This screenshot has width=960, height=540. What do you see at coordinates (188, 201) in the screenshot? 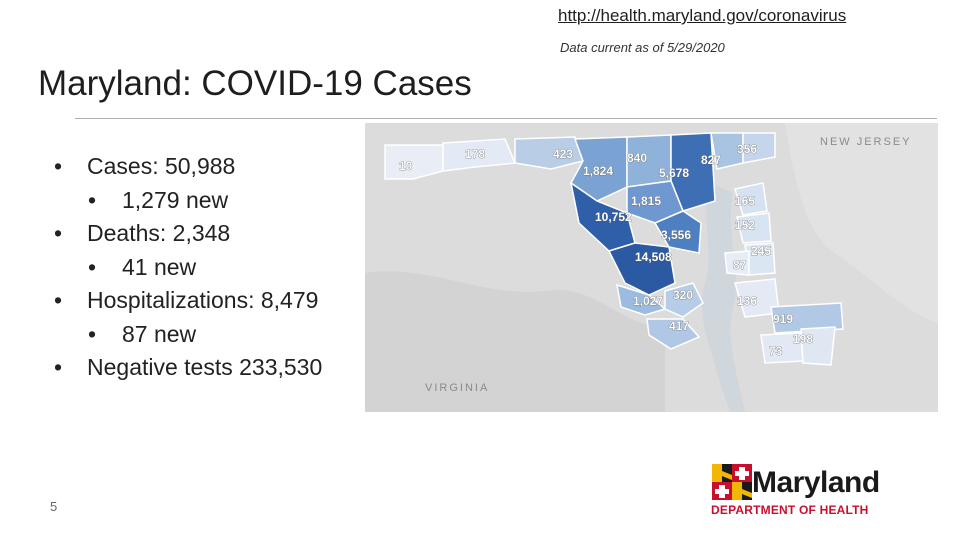
I see `stat-cases-new: 1,279 new` at bounding box center [188, 201].